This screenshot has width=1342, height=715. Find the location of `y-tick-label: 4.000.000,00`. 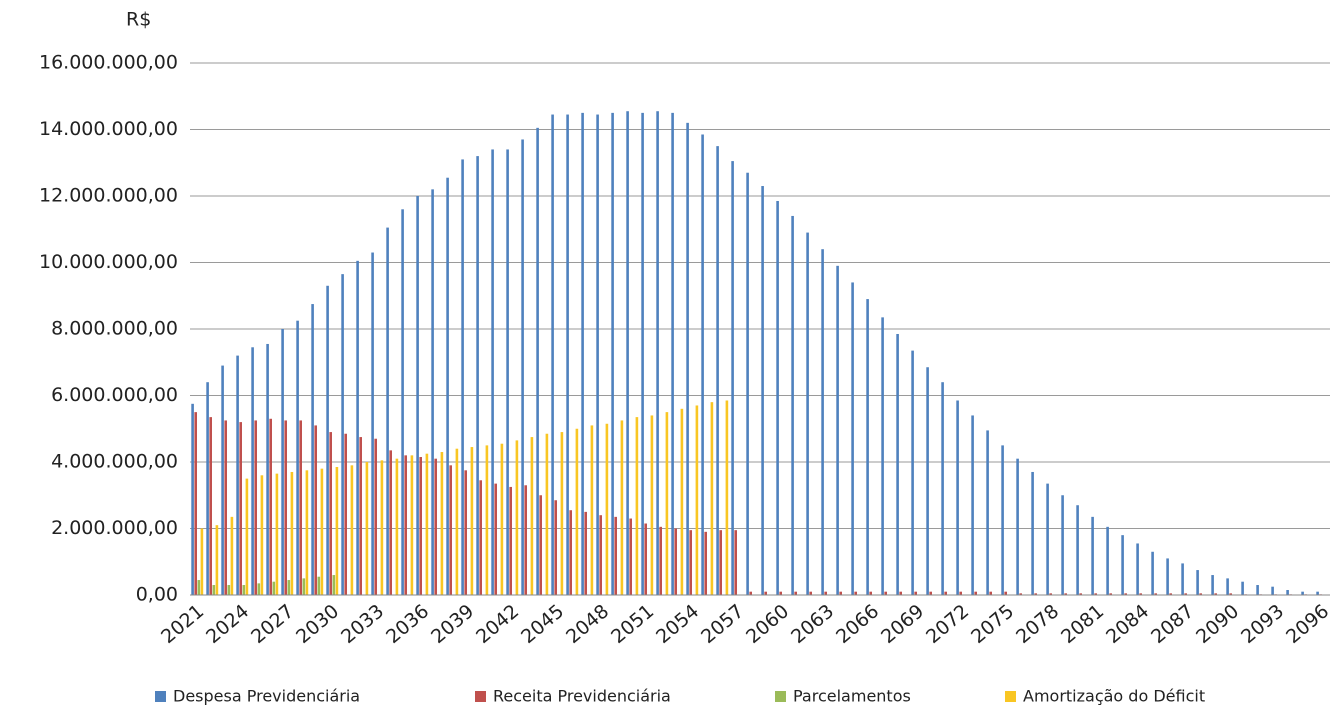

y-tick-label: 4.000.000,00 is located at coordinates (114, 462).